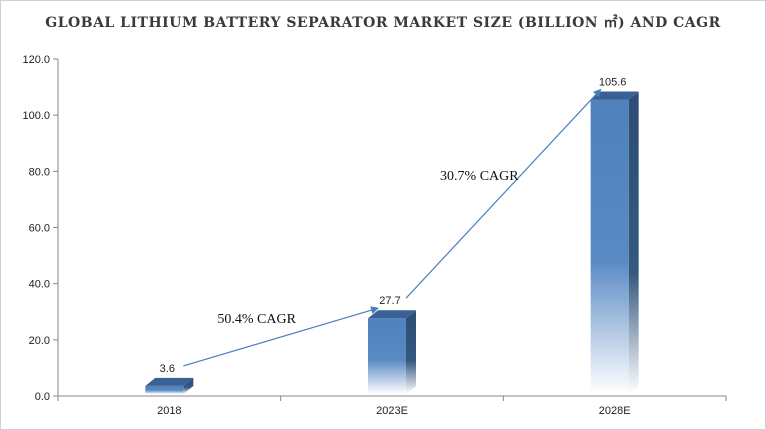  What do you see at coordinates (479, 176) in the screenshot?
I see `cagr-label: 30.7% CAGR` at bounding box center [479, 176].